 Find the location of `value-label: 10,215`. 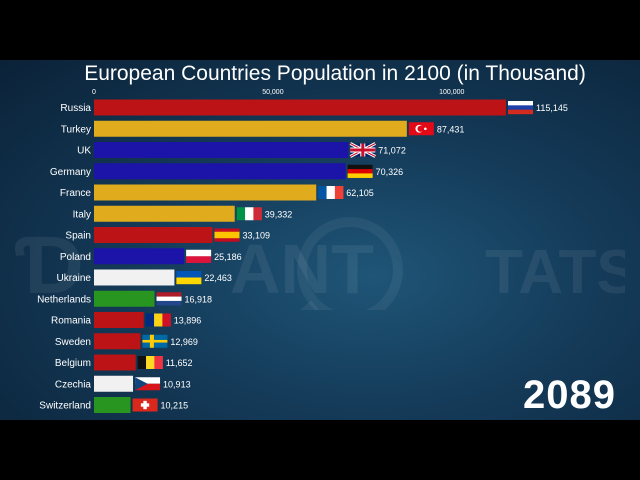

value-label: 10,215 is located at coordinates (175, 406).